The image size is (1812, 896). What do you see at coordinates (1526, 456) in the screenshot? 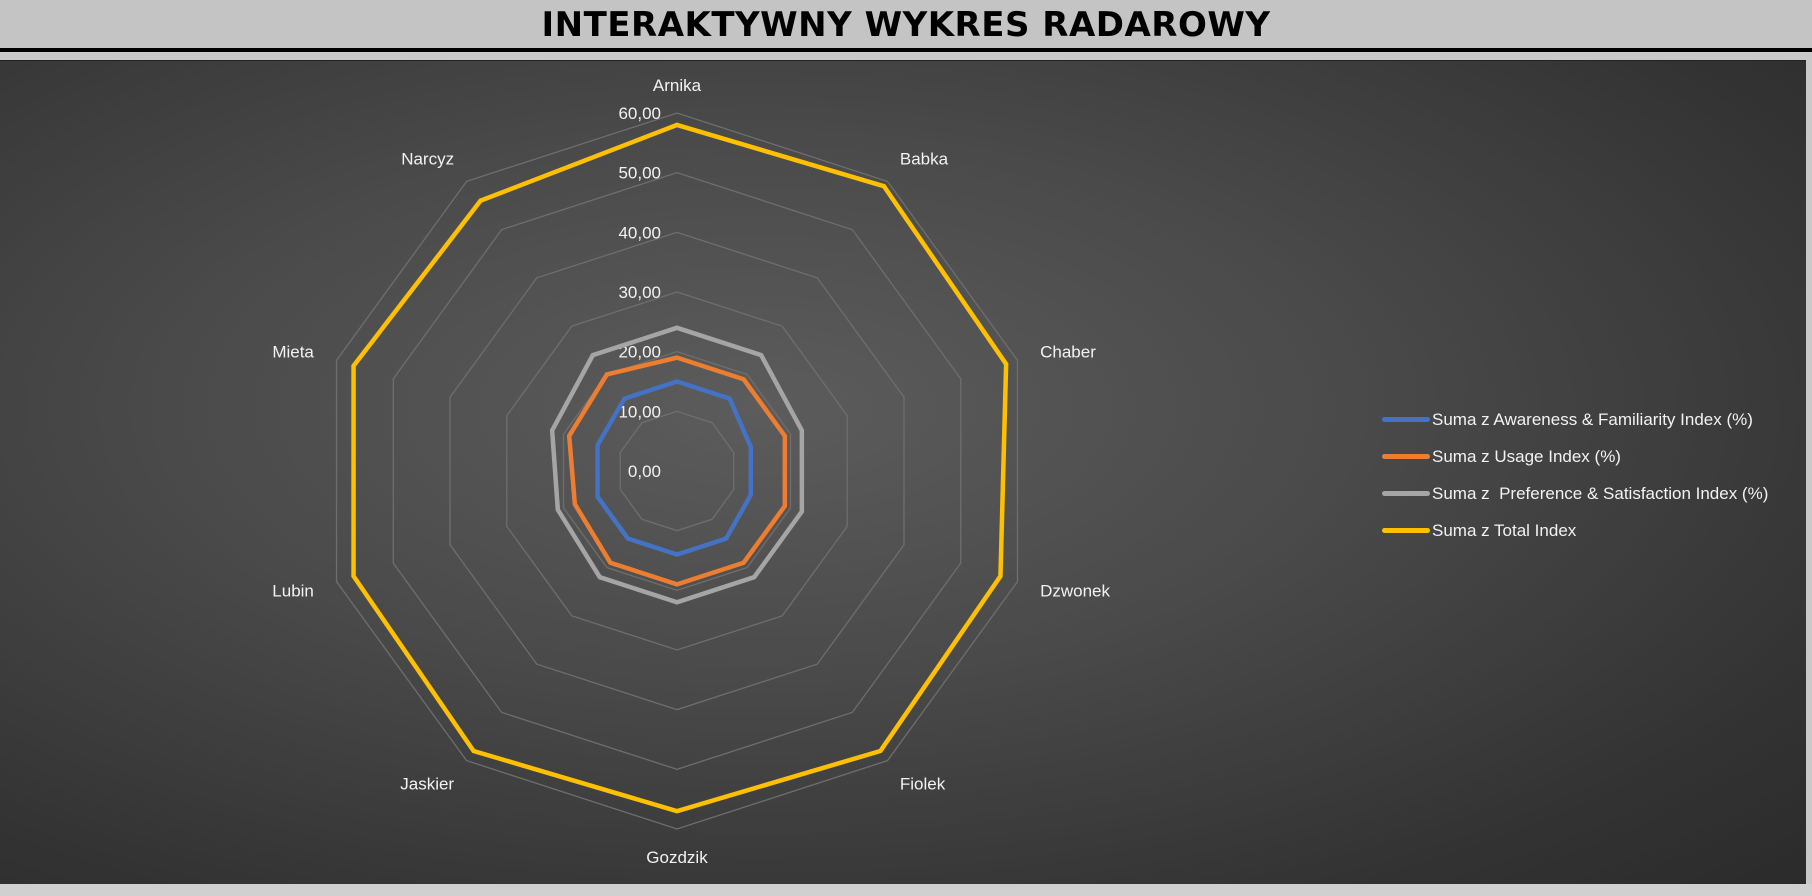
I see `legend-label: Suma z Usage Index (%)` at bounding box center [1526, 456].